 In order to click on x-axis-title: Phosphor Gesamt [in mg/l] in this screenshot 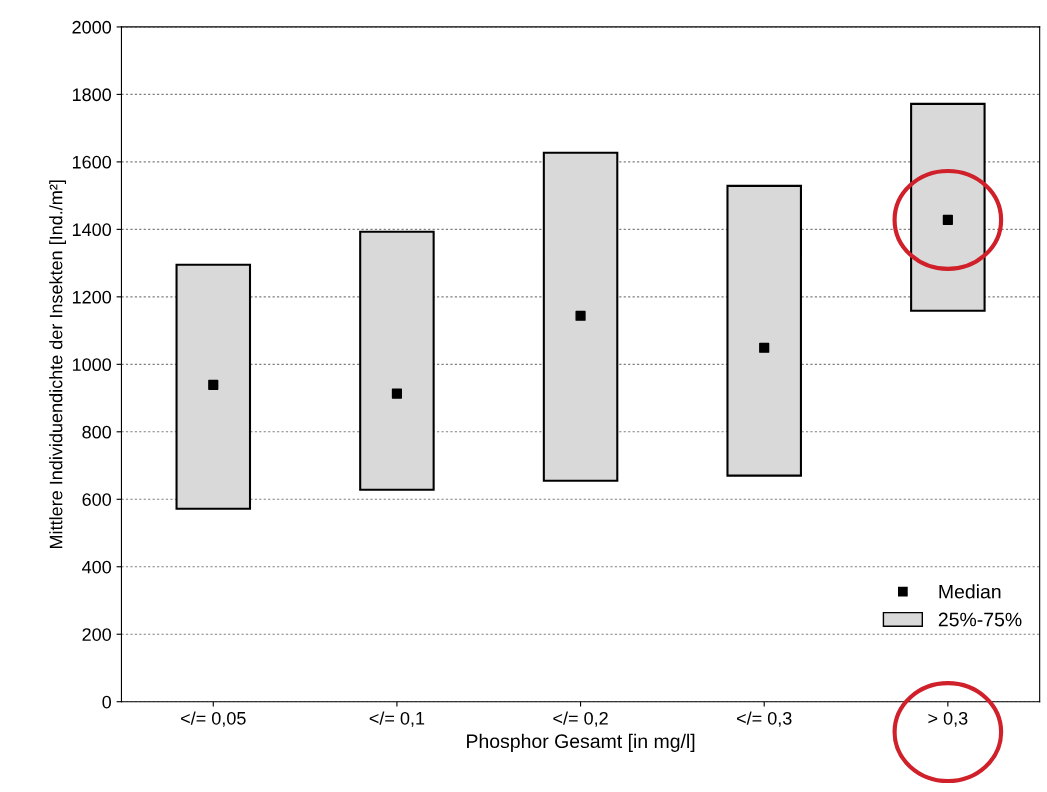, I will do `click(581, 742)`.